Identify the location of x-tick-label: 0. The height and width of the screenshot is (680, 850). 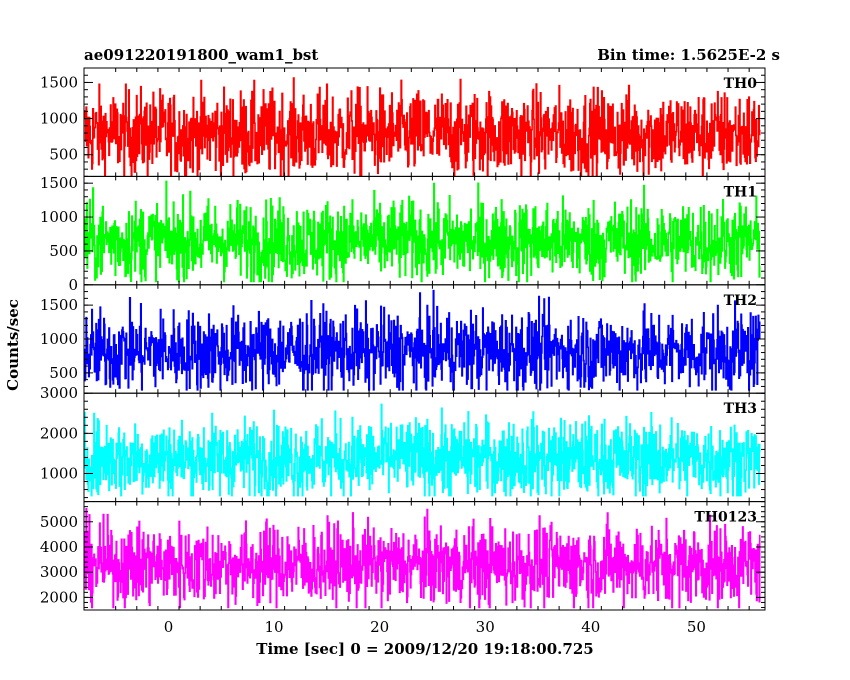
(169, 627).